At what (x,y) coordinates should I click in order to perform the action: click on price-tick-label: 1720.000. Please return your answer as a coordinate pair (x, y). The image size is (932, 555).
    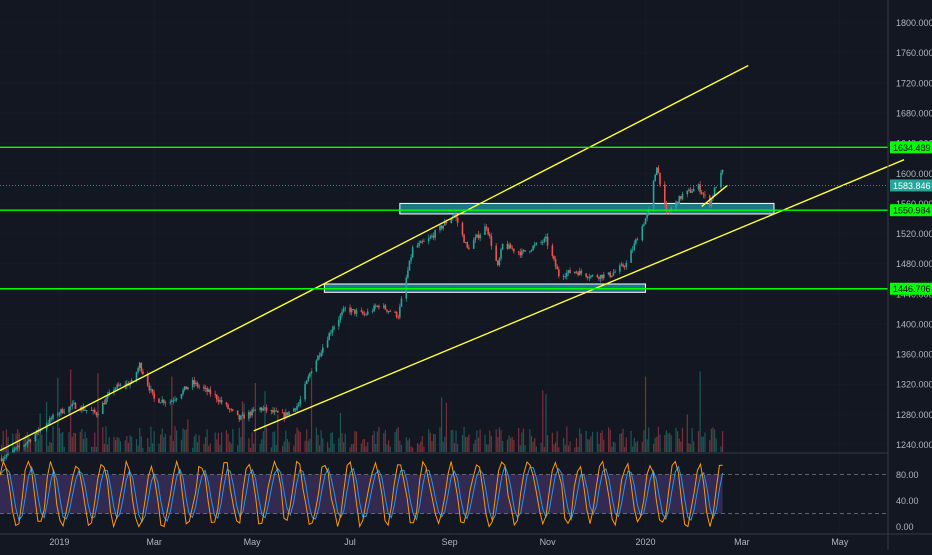
    Looking at the image, I should click on (914, 83).